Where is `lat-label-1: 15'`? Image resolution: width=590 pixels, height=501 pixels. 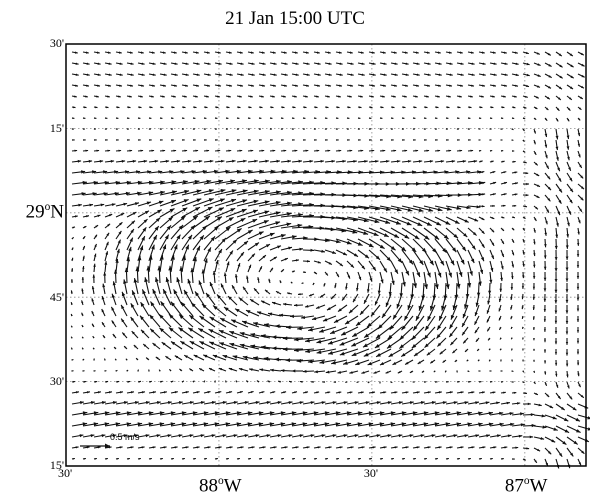
lat-label-1: 15' is located at coordinates (56, 127).